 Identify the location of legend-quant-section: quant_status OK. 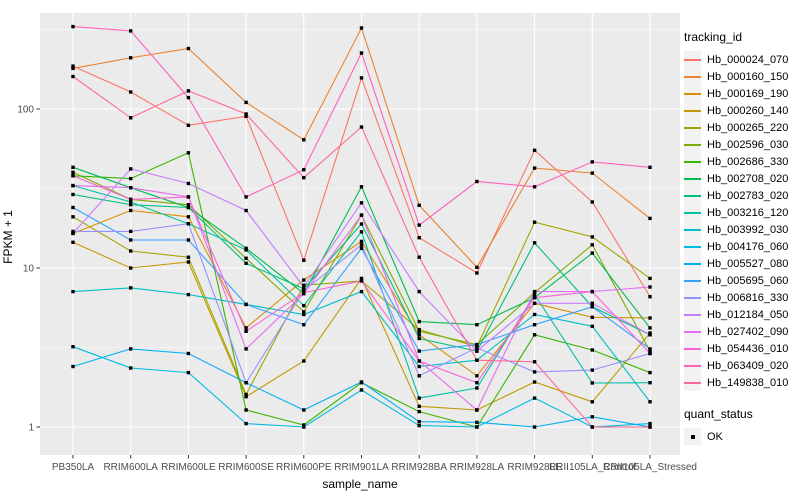
(742, 426).